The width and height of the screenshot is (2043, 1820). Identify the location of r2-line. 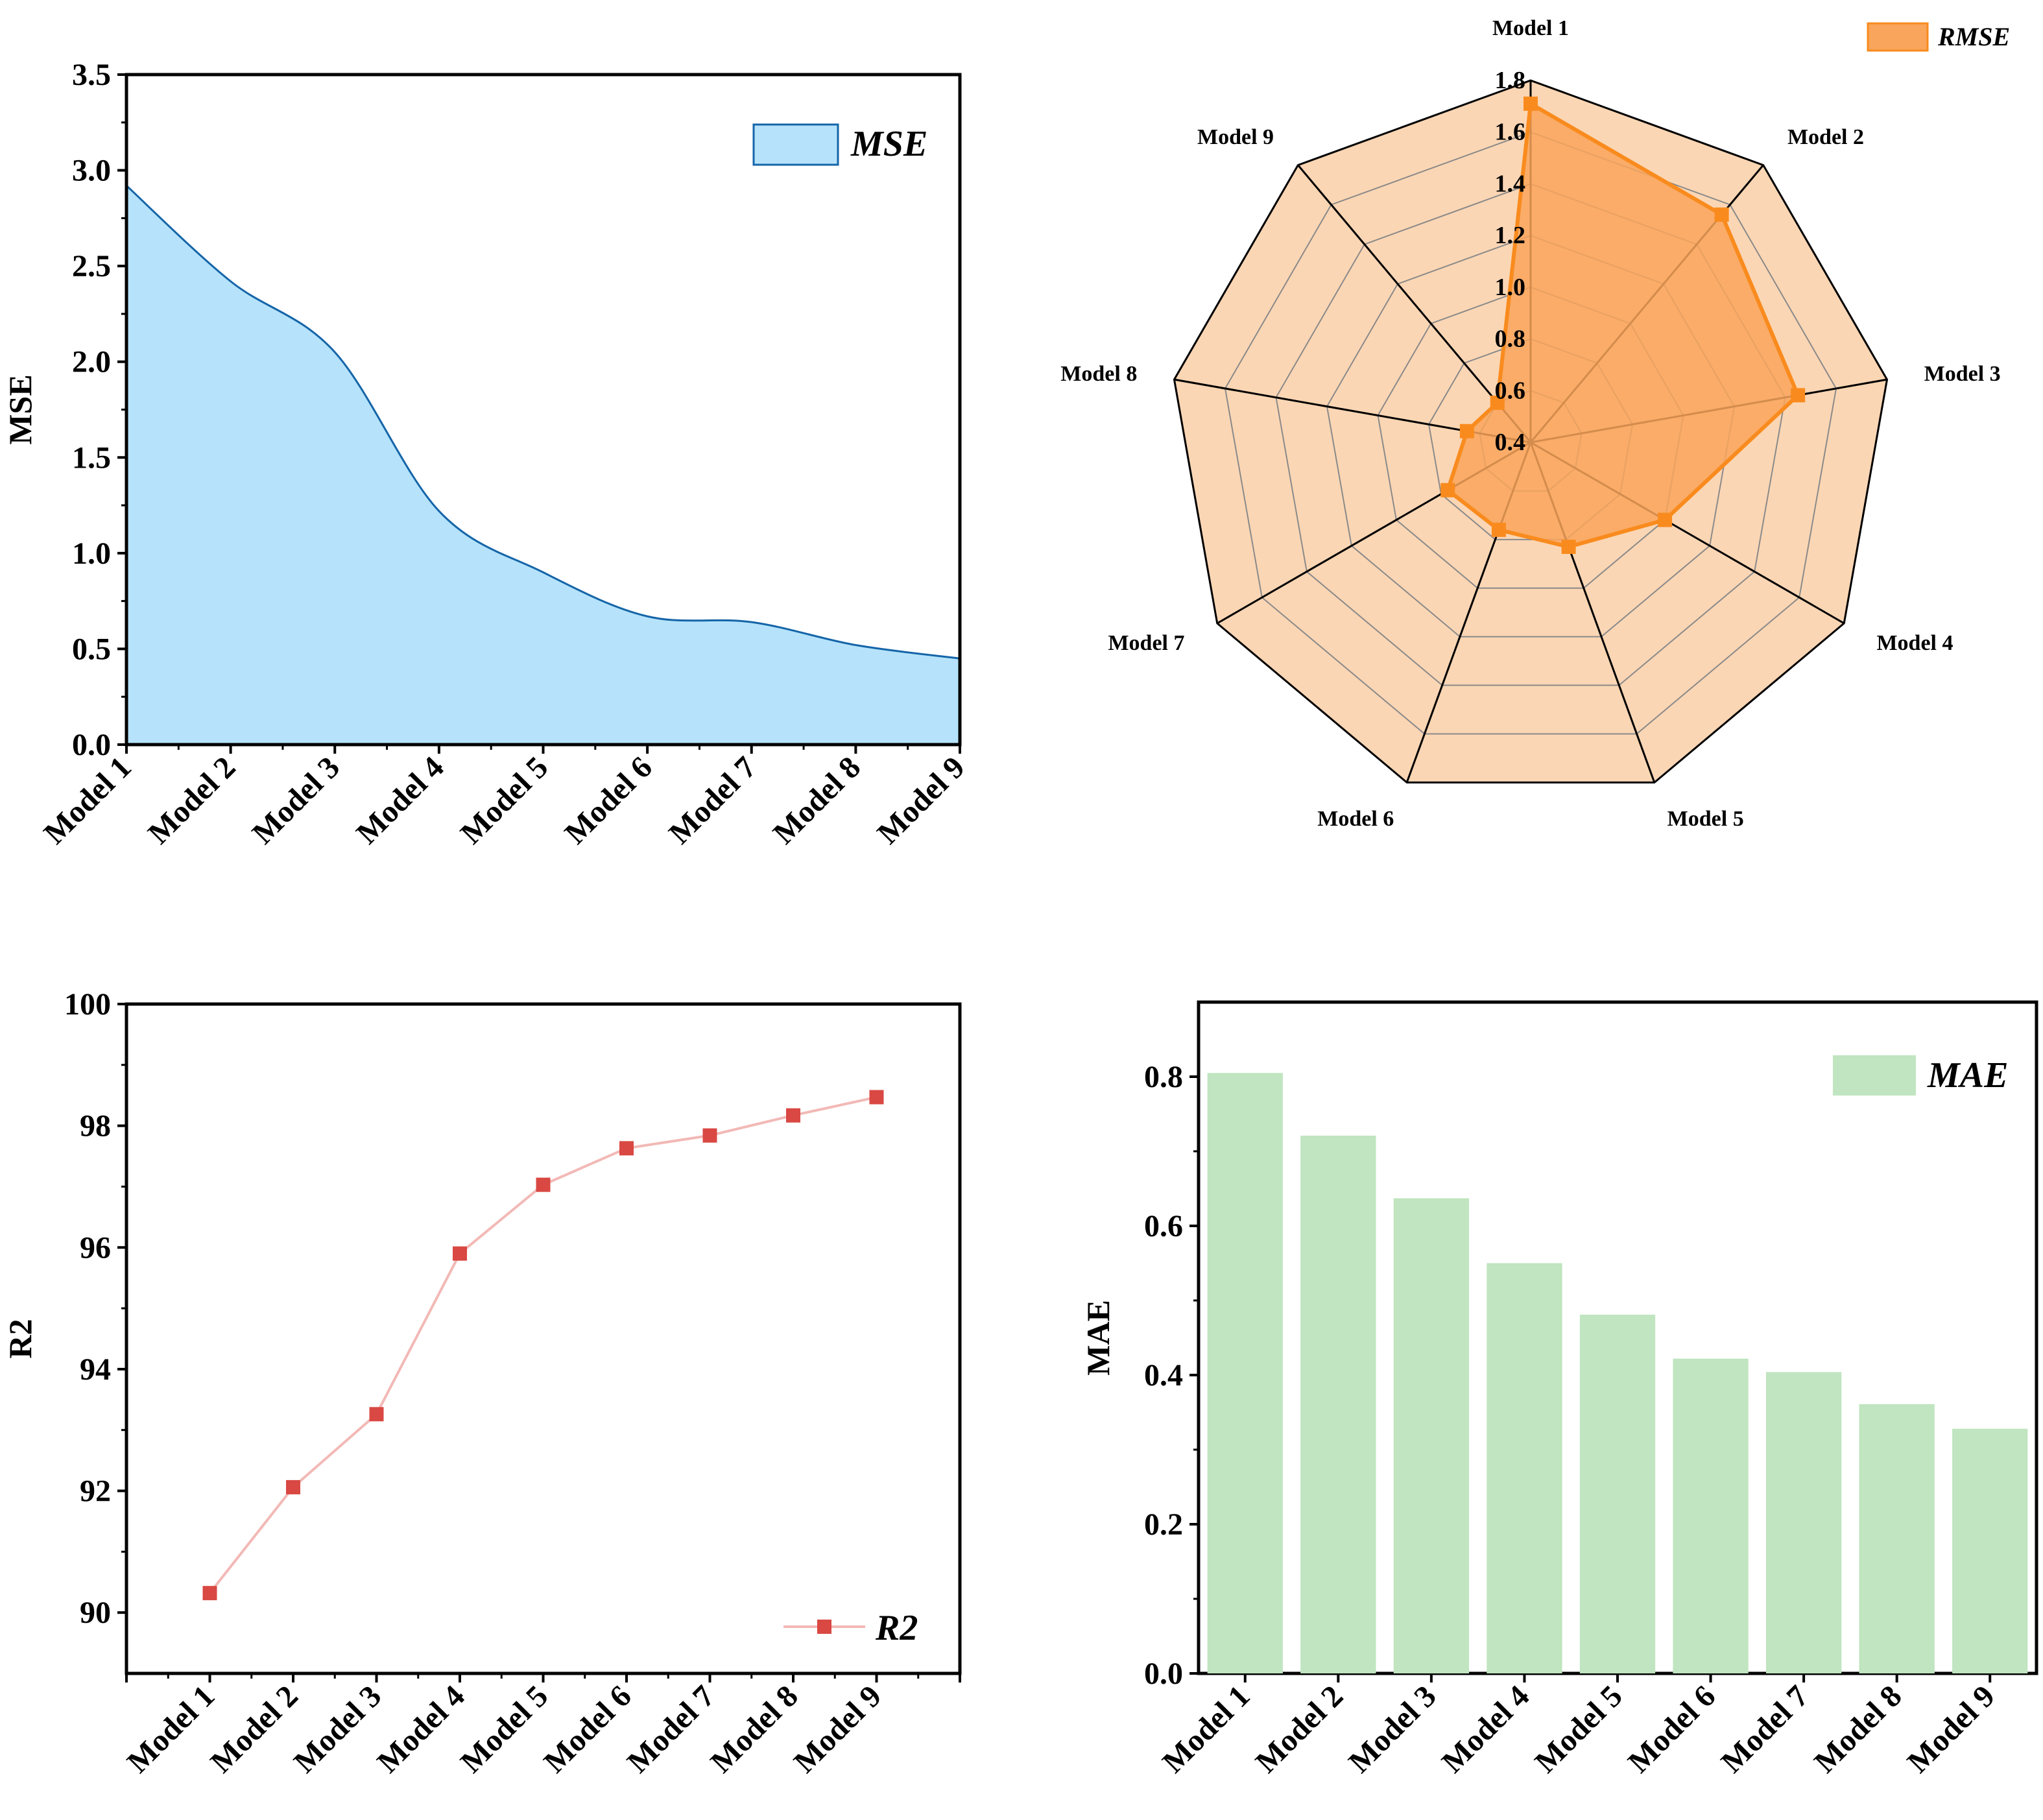
(542, 1345).